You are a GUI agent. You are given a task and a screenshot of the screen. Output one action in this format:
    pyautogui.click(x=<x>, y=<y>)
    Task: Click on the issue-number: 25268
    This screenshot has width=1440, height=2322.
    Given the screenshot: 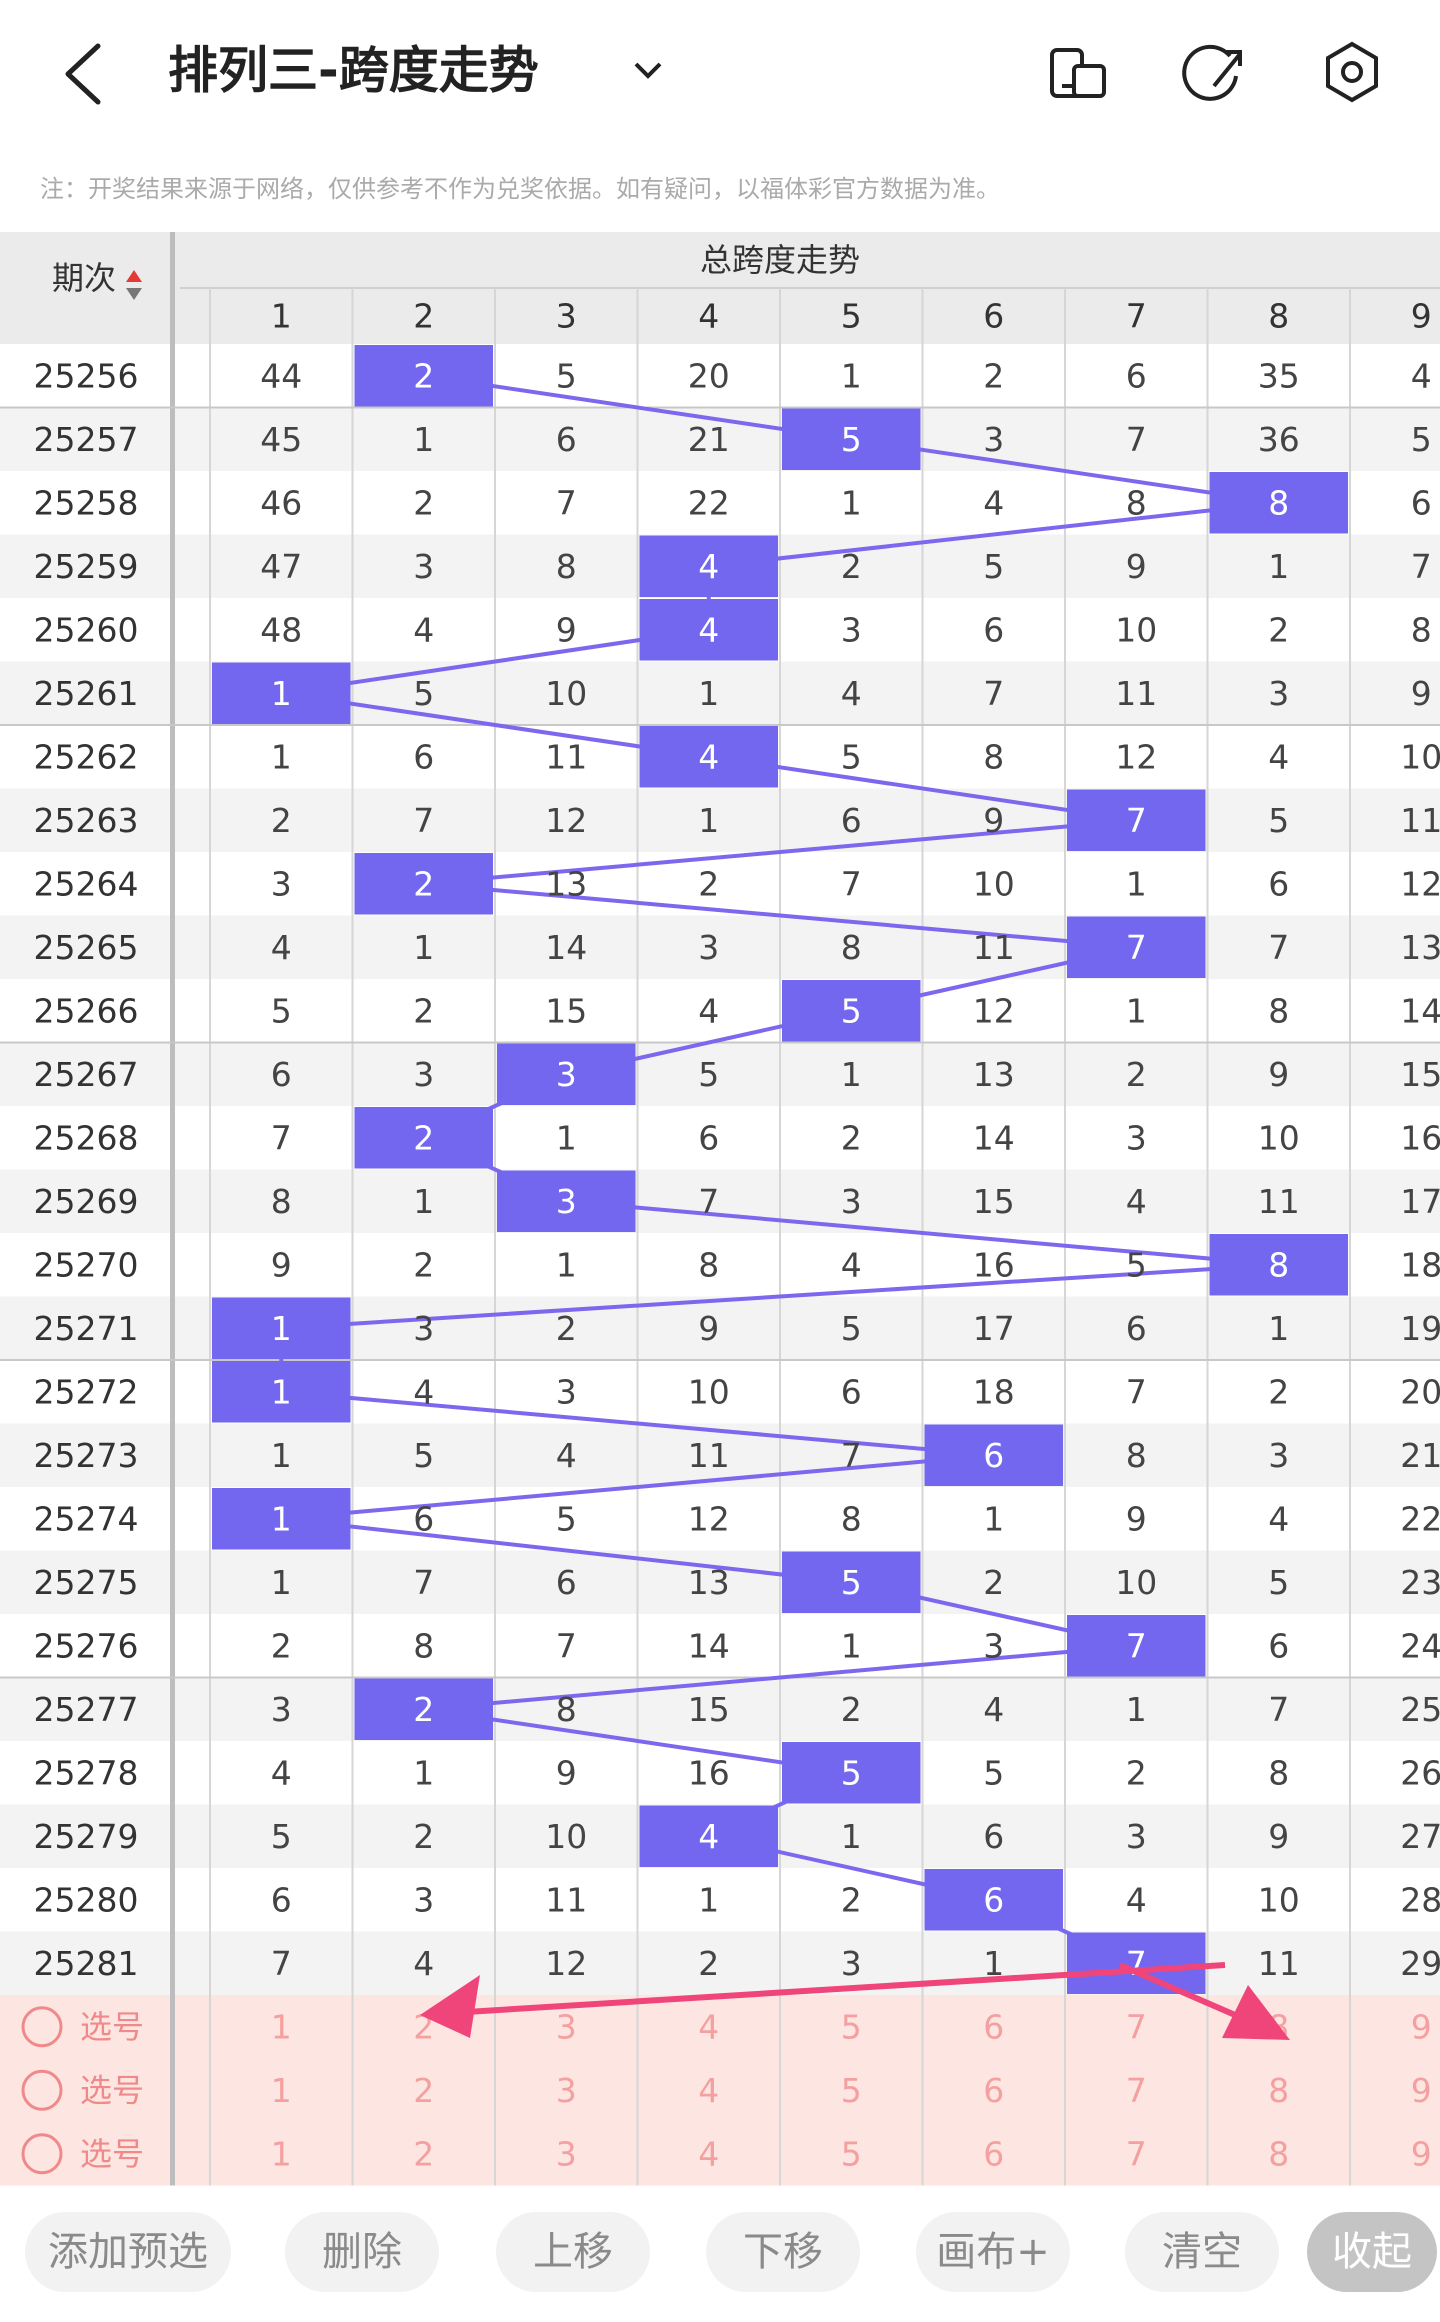 What is the action you would take?
    pyautogui.click(x=86, y=1137)
    